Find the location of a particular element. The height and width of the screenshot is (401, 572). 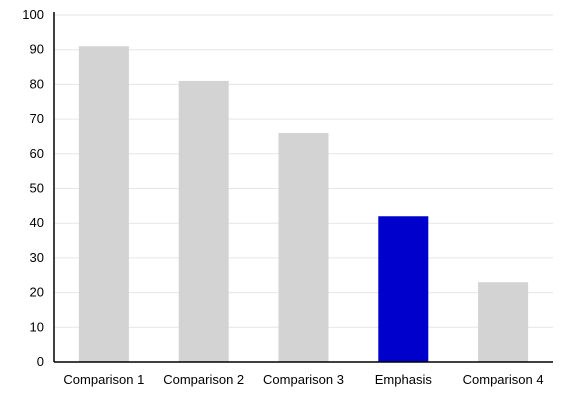

y-tick-label-10: 100 is located at coordinates (33, 14).